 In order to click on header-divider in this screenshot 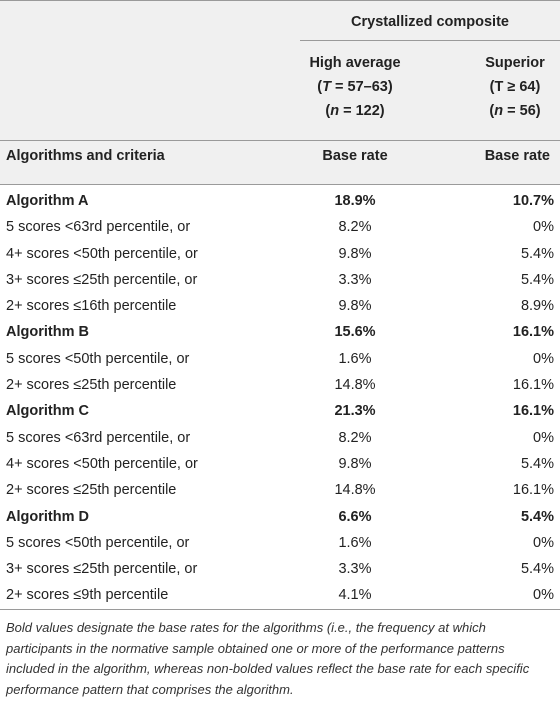, I will do `click(280, 140)`.